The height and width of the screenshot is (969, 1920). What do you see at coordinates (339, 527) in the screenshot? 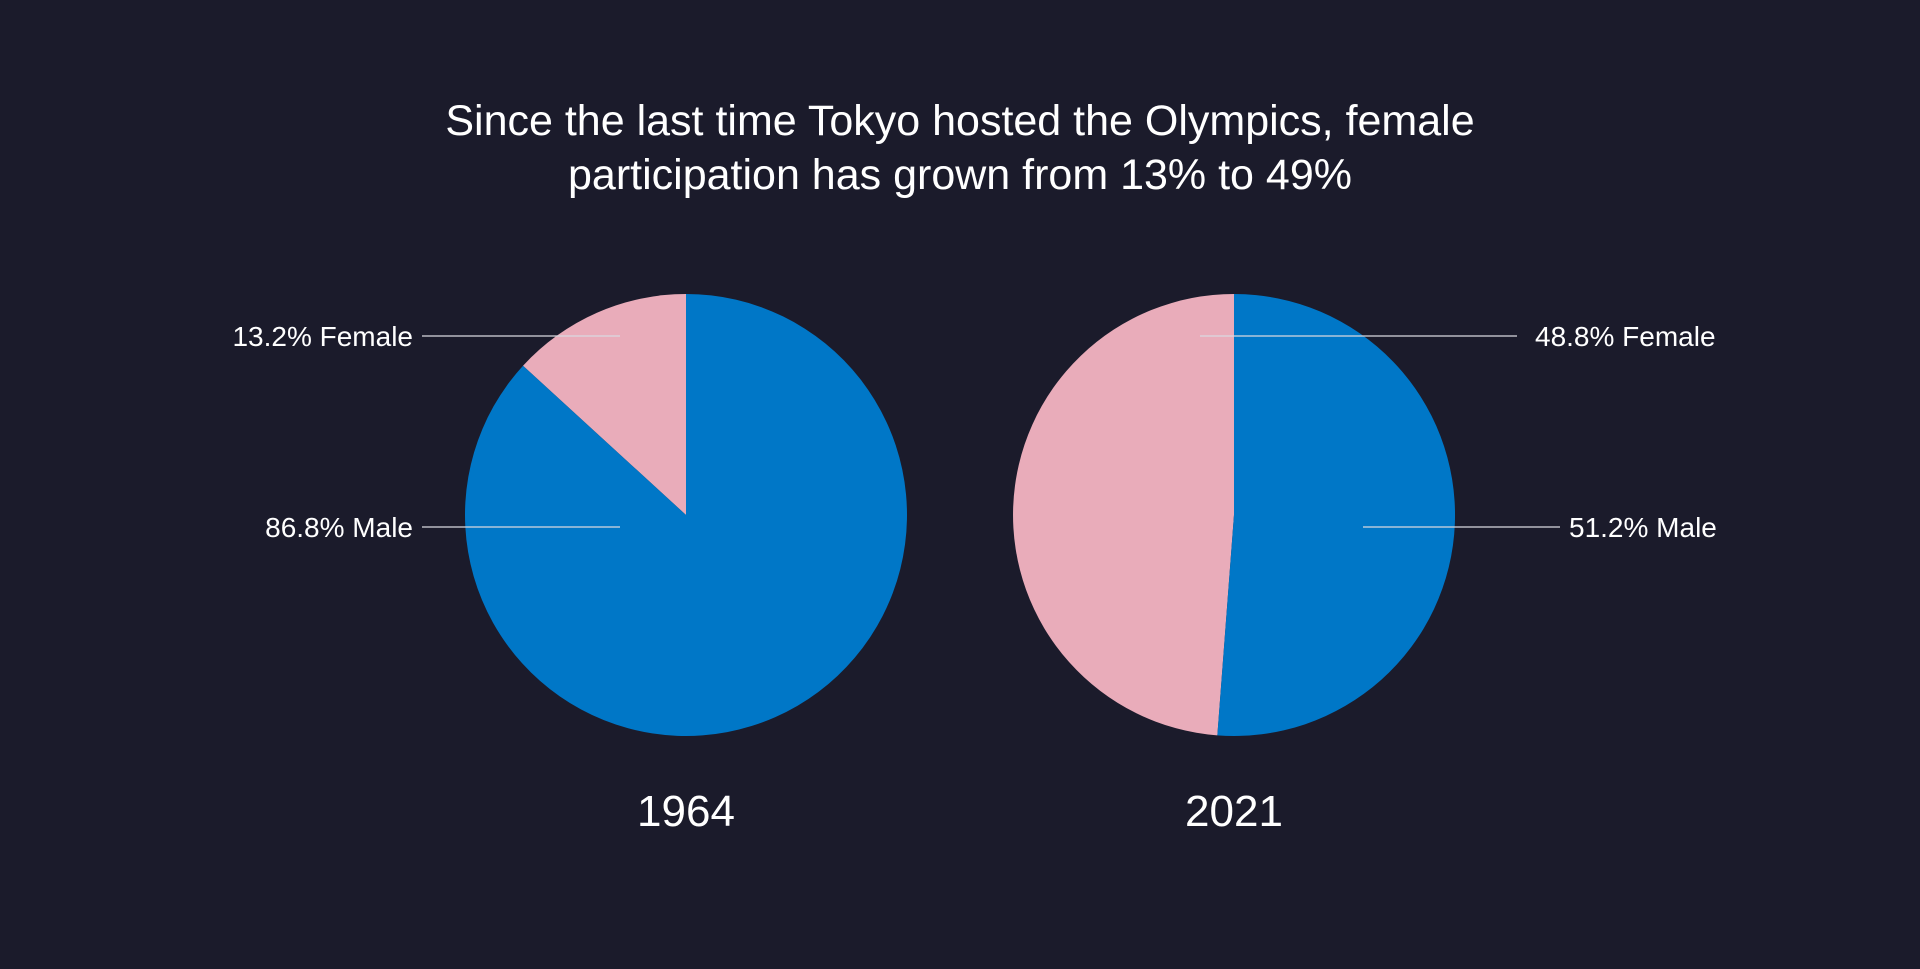
I see `pie-1964-male-label: 86.8% Male` at bounding box center [339, 527].